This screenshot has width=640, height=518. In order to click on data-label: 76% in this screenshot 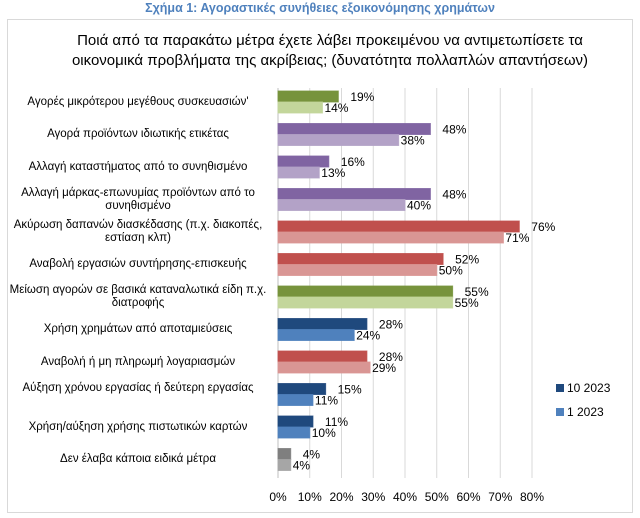, I will do `click(543, 227)`.